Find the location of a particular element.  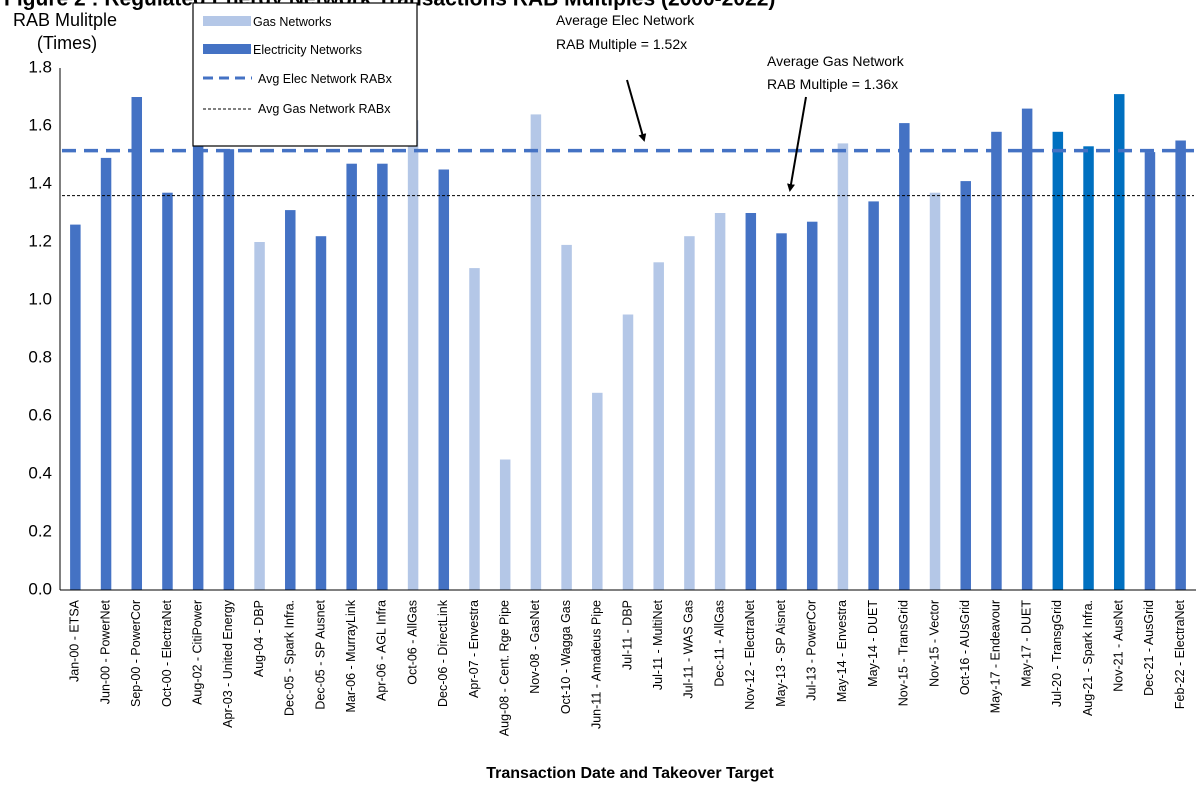

x-tick-label: Dec-05 - Spark Infra. is located at coordinates (290, 658).